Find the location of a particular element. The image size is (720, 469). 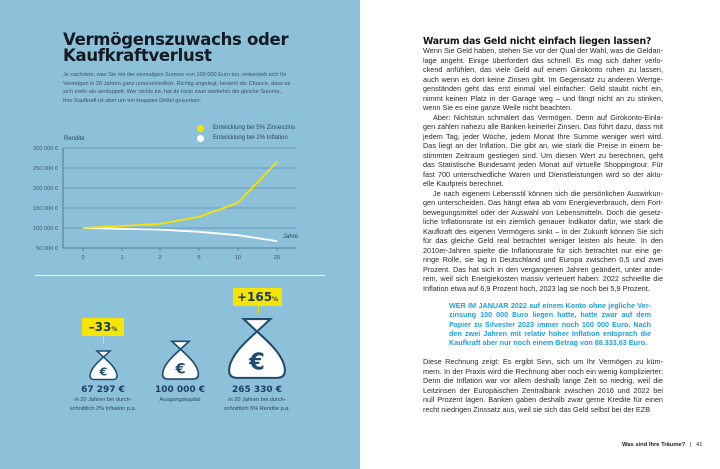

x-axis-label: Jahre is located at coordinates (291, 237).